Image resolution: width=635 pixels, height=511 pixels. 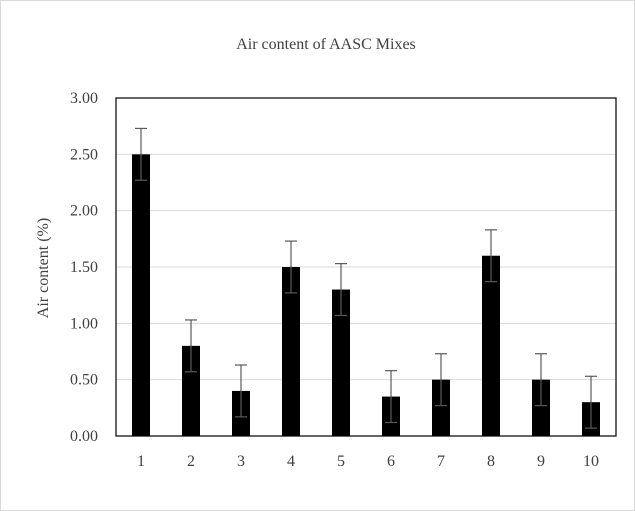 I want to click on y-tick-label: 2.00, so click(x=84, y=211).